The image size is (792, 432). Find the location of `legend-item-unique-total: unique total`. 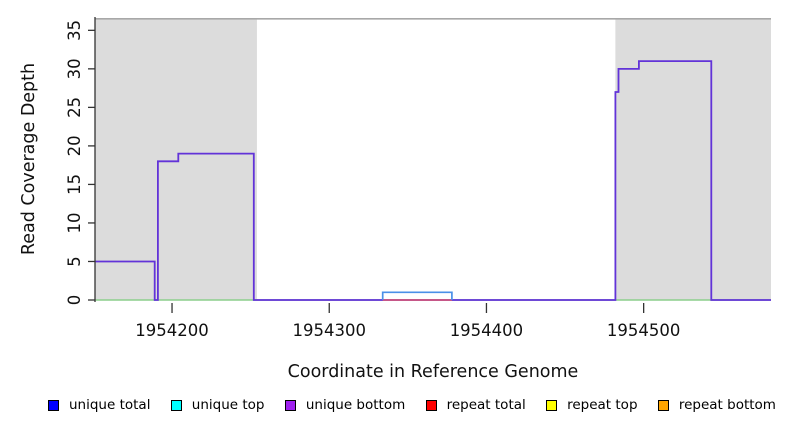

legend-item-unique-total: unique total is located at coordinates (99, 405).